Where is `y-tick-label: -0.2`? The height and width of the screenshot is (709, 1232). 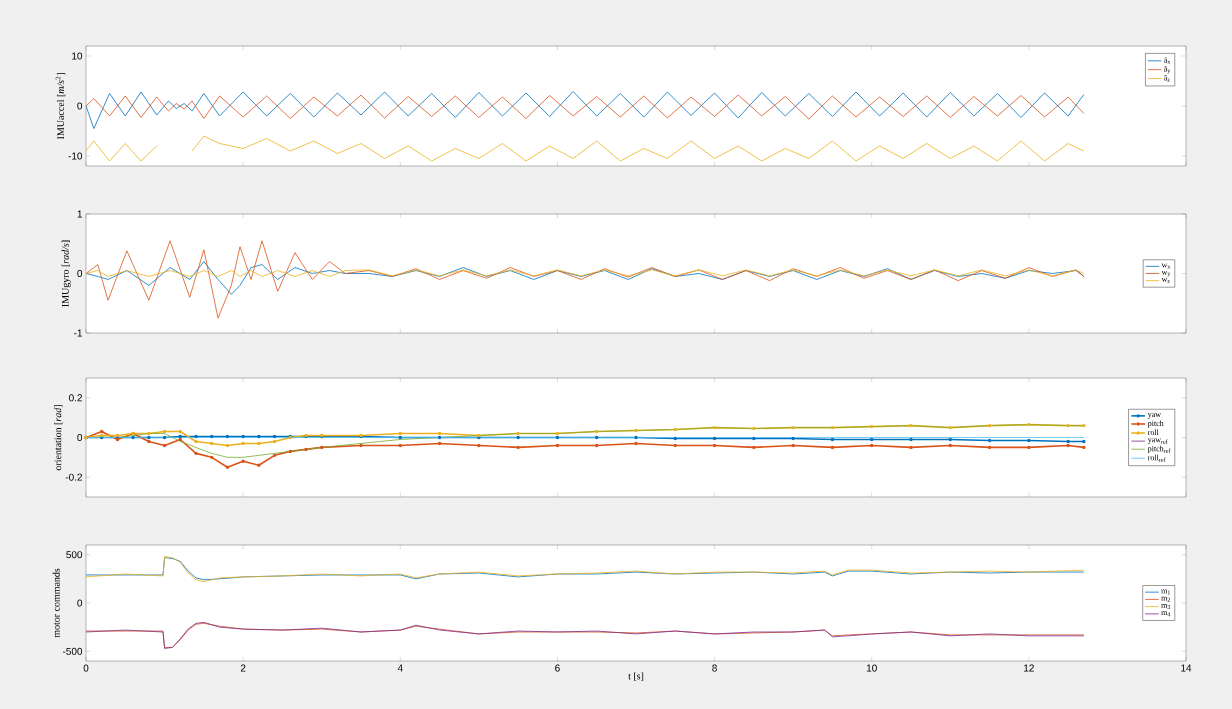
y-tick-label: -0.2 is located at coordinates (73, 477).